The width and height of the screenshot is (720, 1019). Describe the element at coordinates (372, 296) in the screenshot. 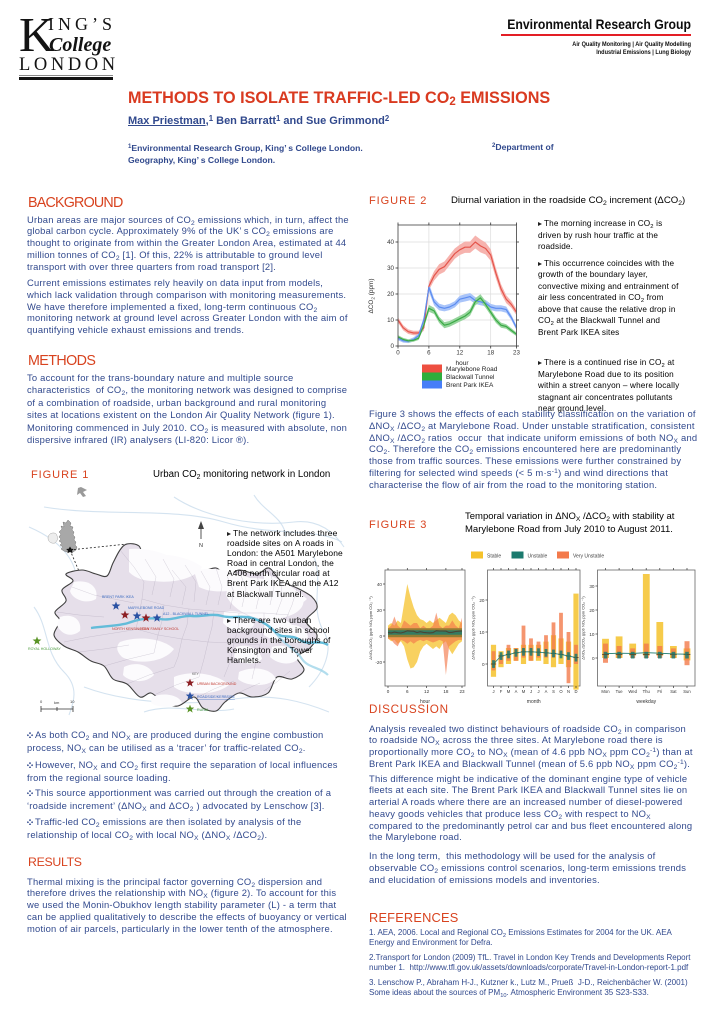

I see `svg-text: ΔCO2 (ppm)` at that location.